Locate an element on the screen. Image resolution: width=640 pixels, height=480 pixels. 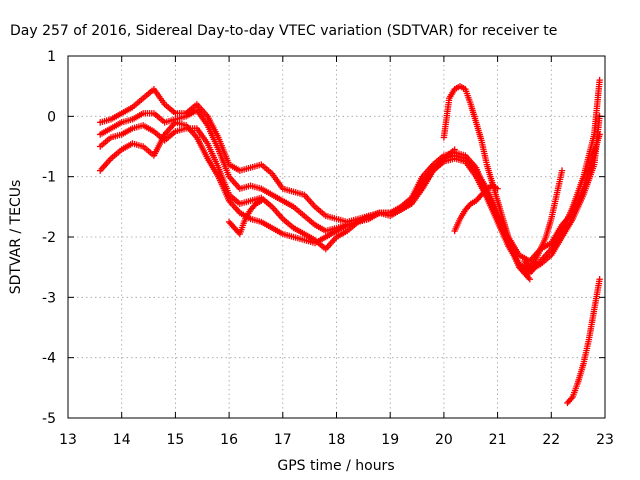
y-axis-label: SDTVAR / TECUs is located at coordinates (16, 237).